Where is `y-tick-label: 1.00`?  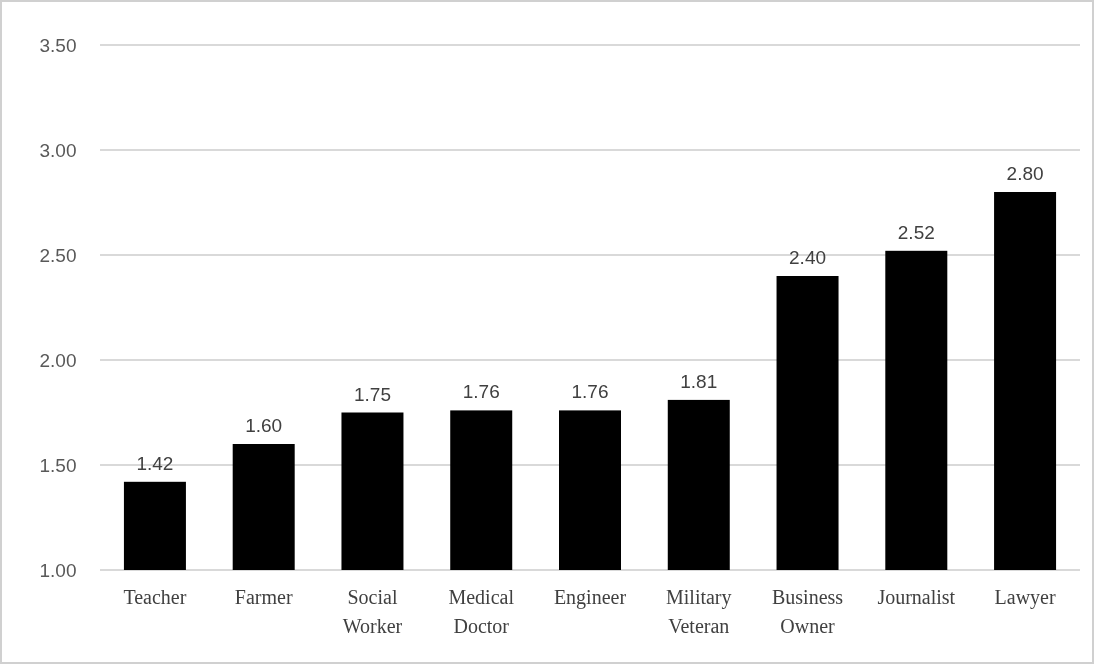 y-tick-label: 1.00 is located at coordinates (58, 570).